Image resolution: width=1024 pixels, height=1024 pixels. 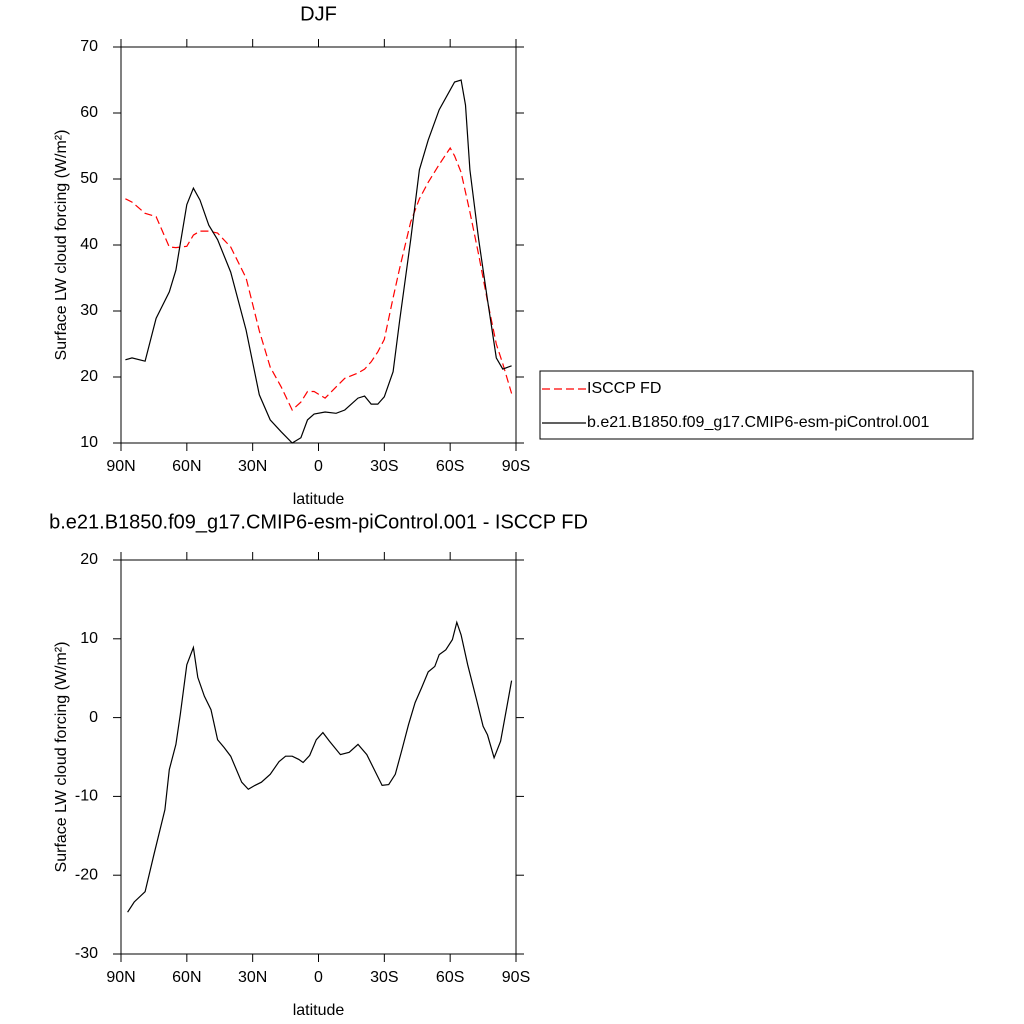 What do you see at coordinates (93, 717) in the screenshot?
I see `y-tick-label: 0` at bounding box center [93, 717].